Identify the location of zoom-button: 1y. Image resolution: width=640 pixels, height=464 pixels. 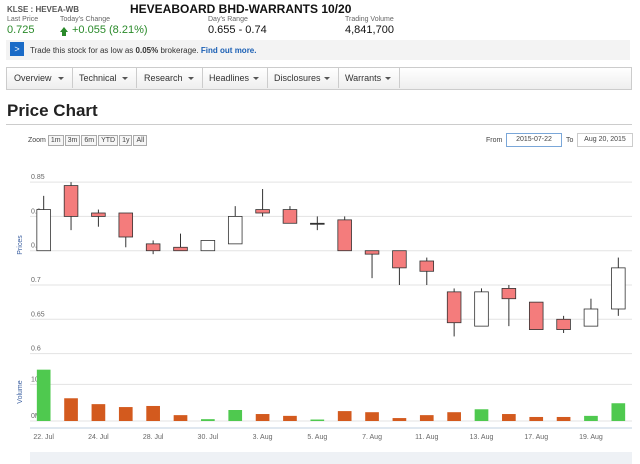
(126, 140).